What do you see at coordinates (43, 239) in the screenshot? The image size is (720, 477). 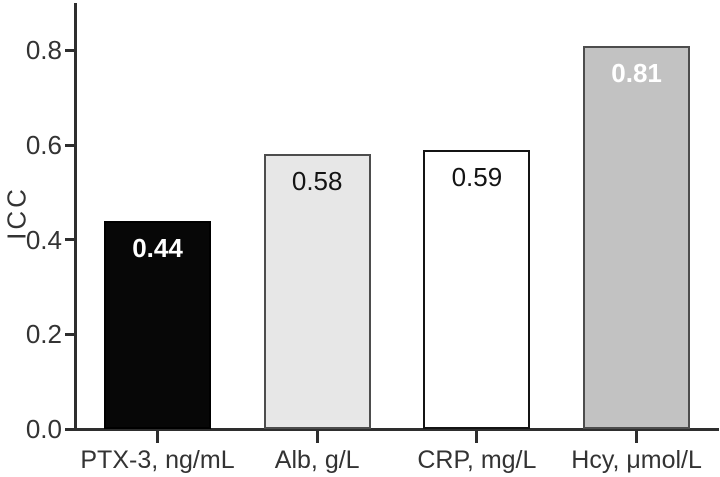 I see `y-tick-label: 0.4` at bounding box center [43, 239].